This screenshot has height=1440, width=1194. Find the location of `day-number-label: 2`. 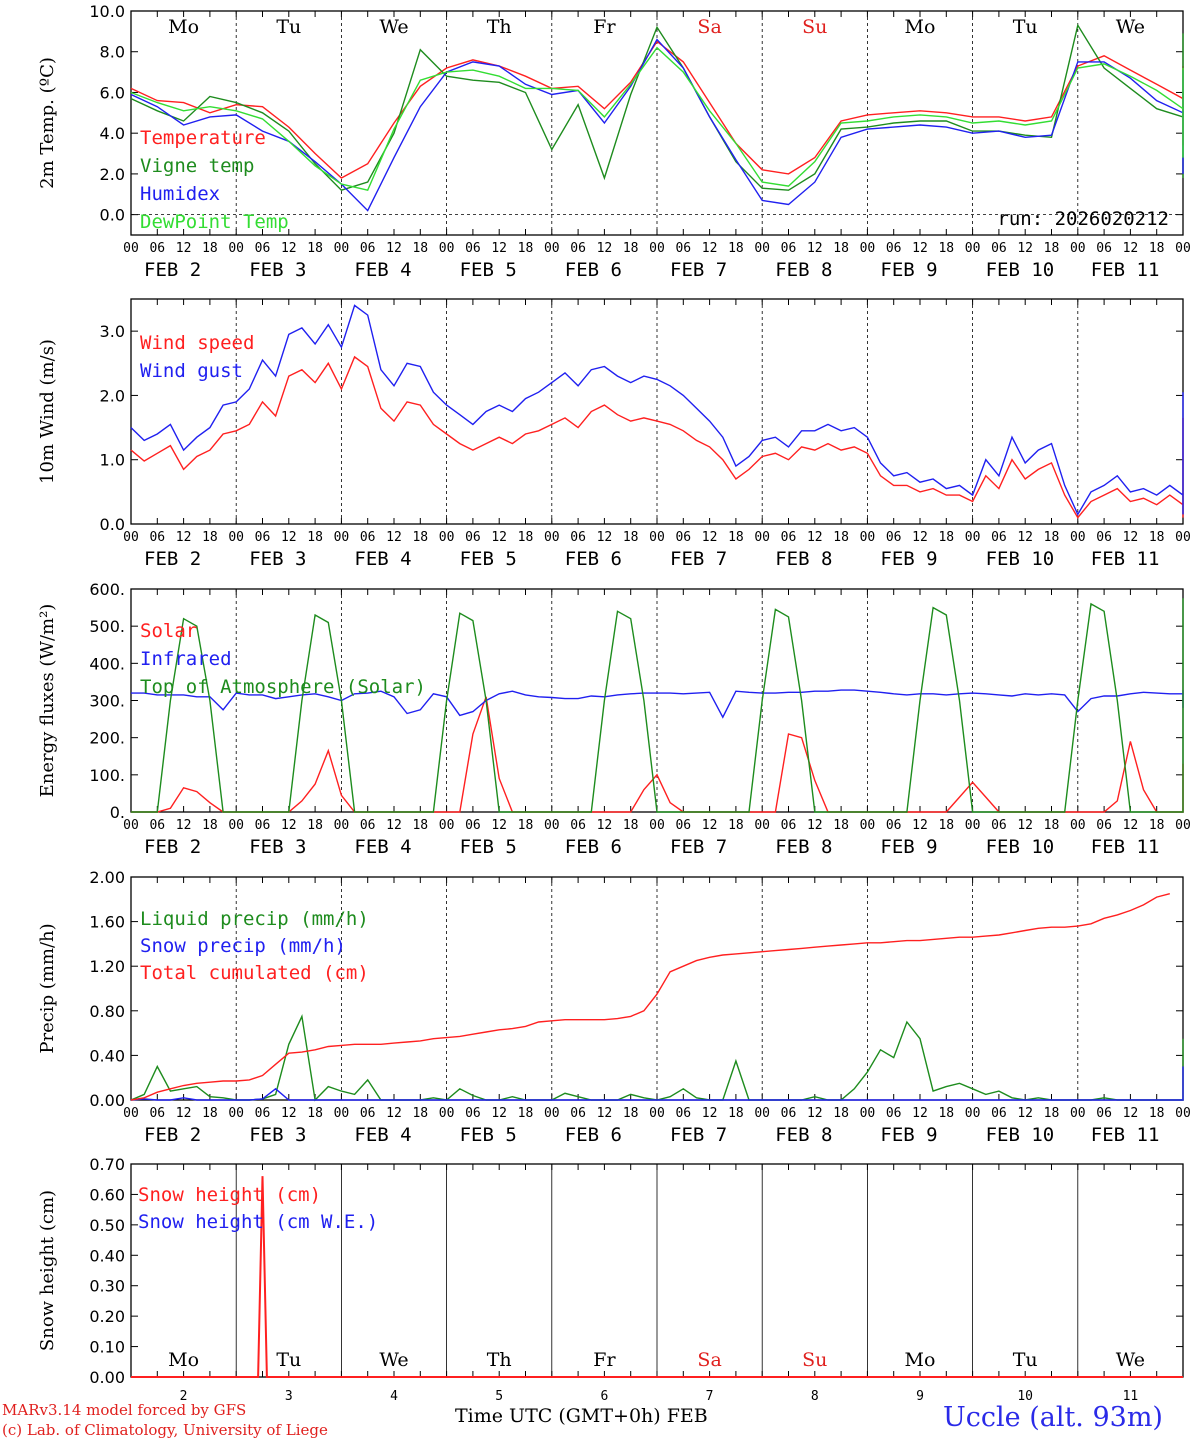

day-number-label: 2 is located at coordinates (184, 1396).